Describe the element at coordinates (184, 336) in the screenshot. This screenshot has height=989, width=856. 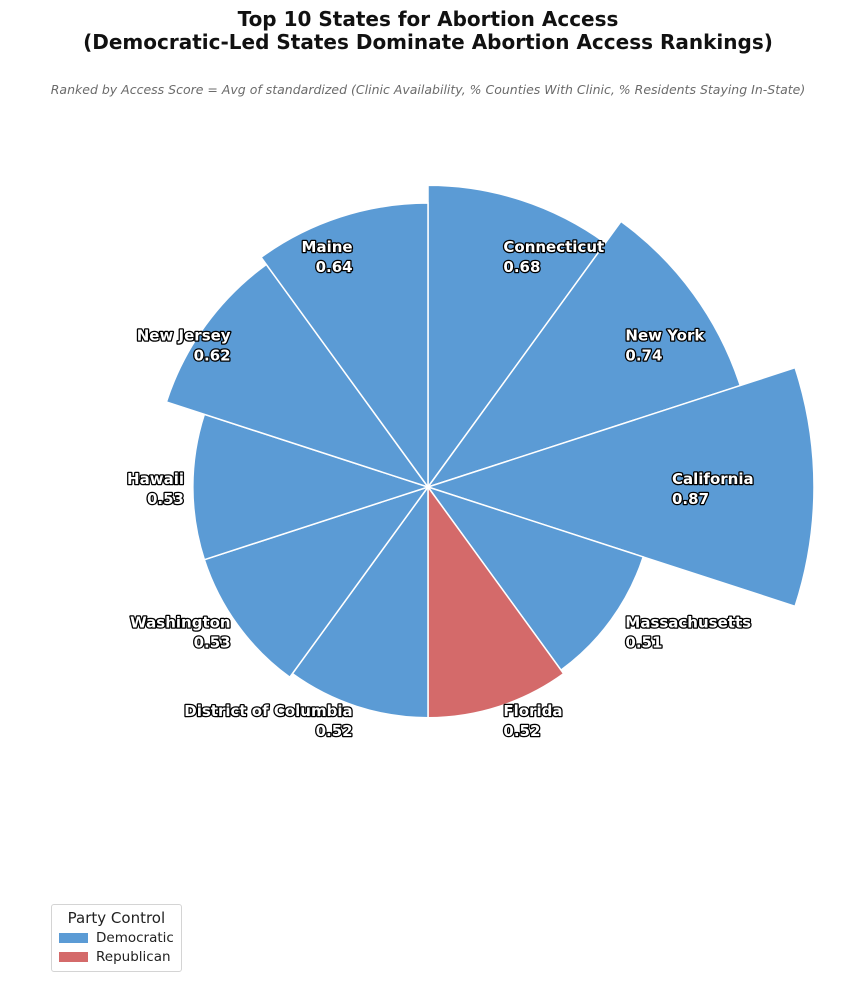
I see `label-state-name: New Jersey` at that location.